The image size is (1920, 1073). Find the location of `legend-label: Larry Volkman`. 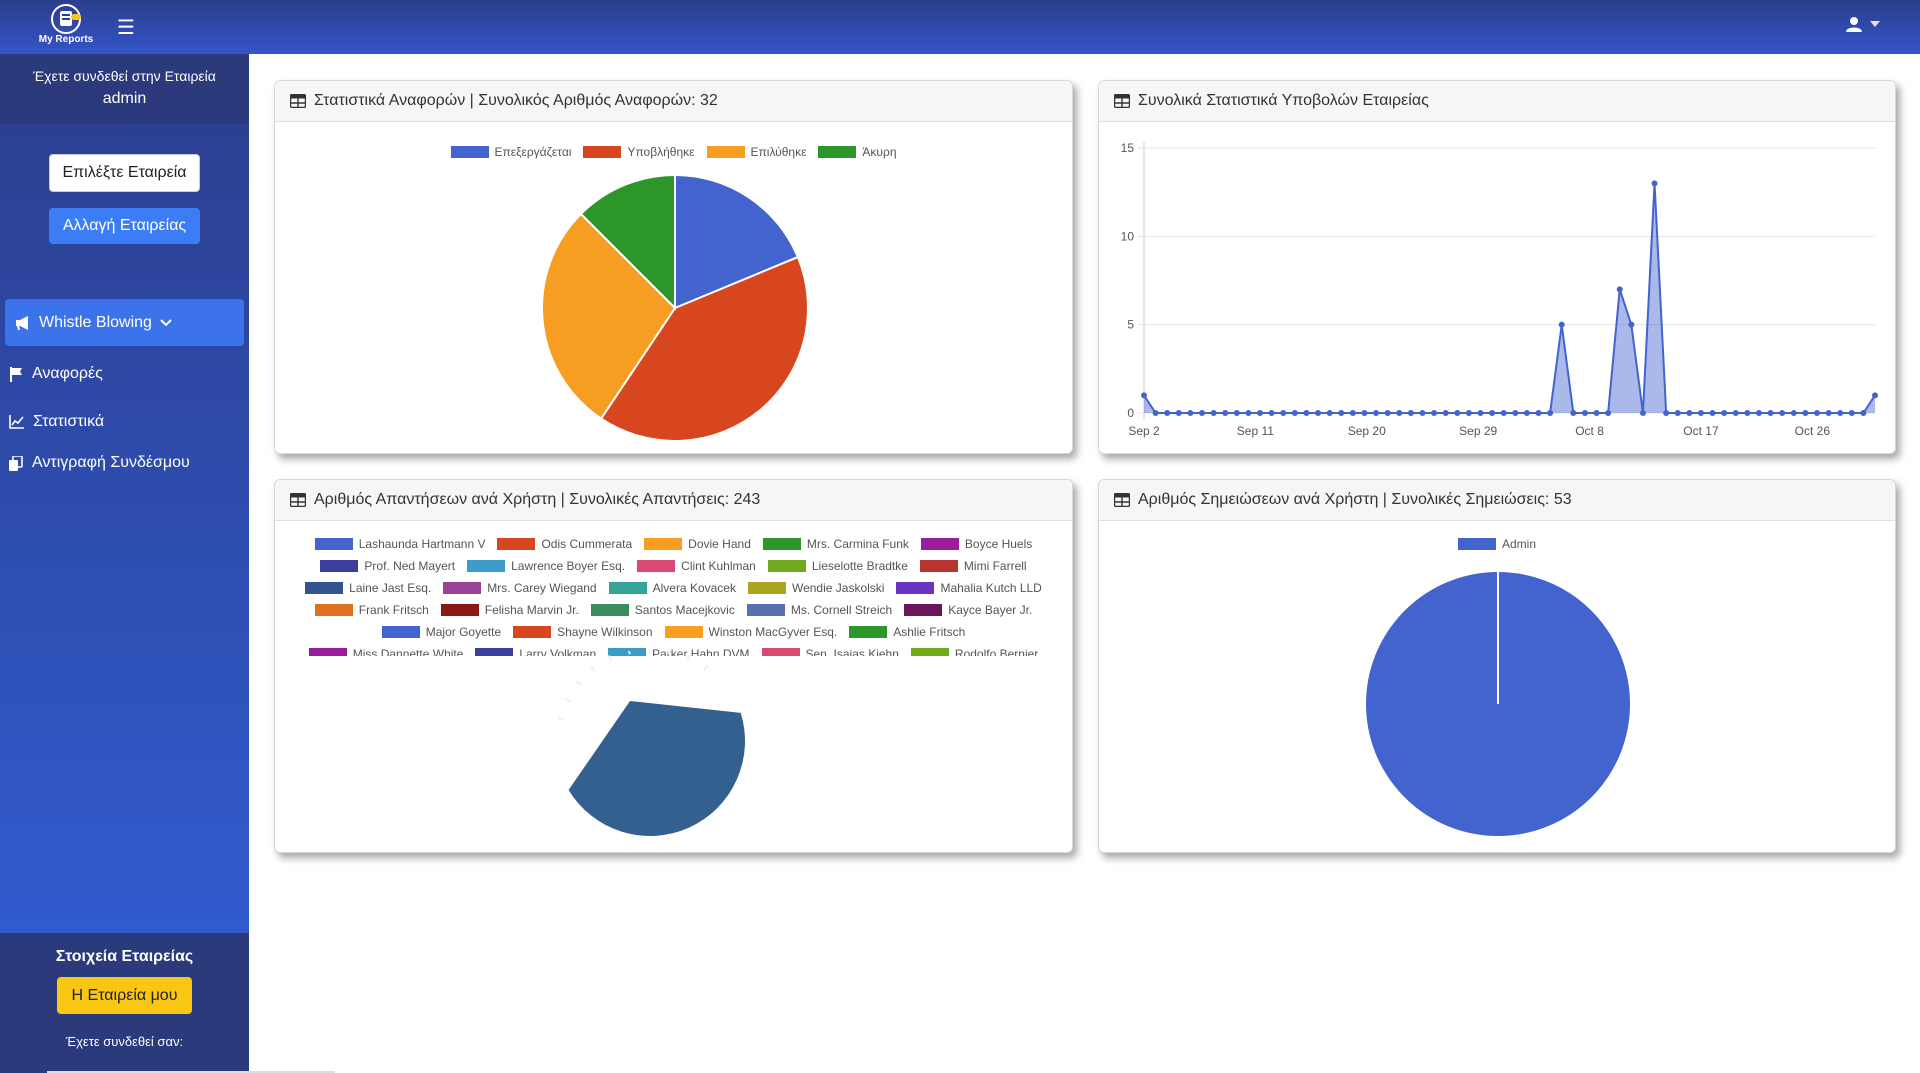

legend-label: Larry Volkman is located at coordinates (558, 651).